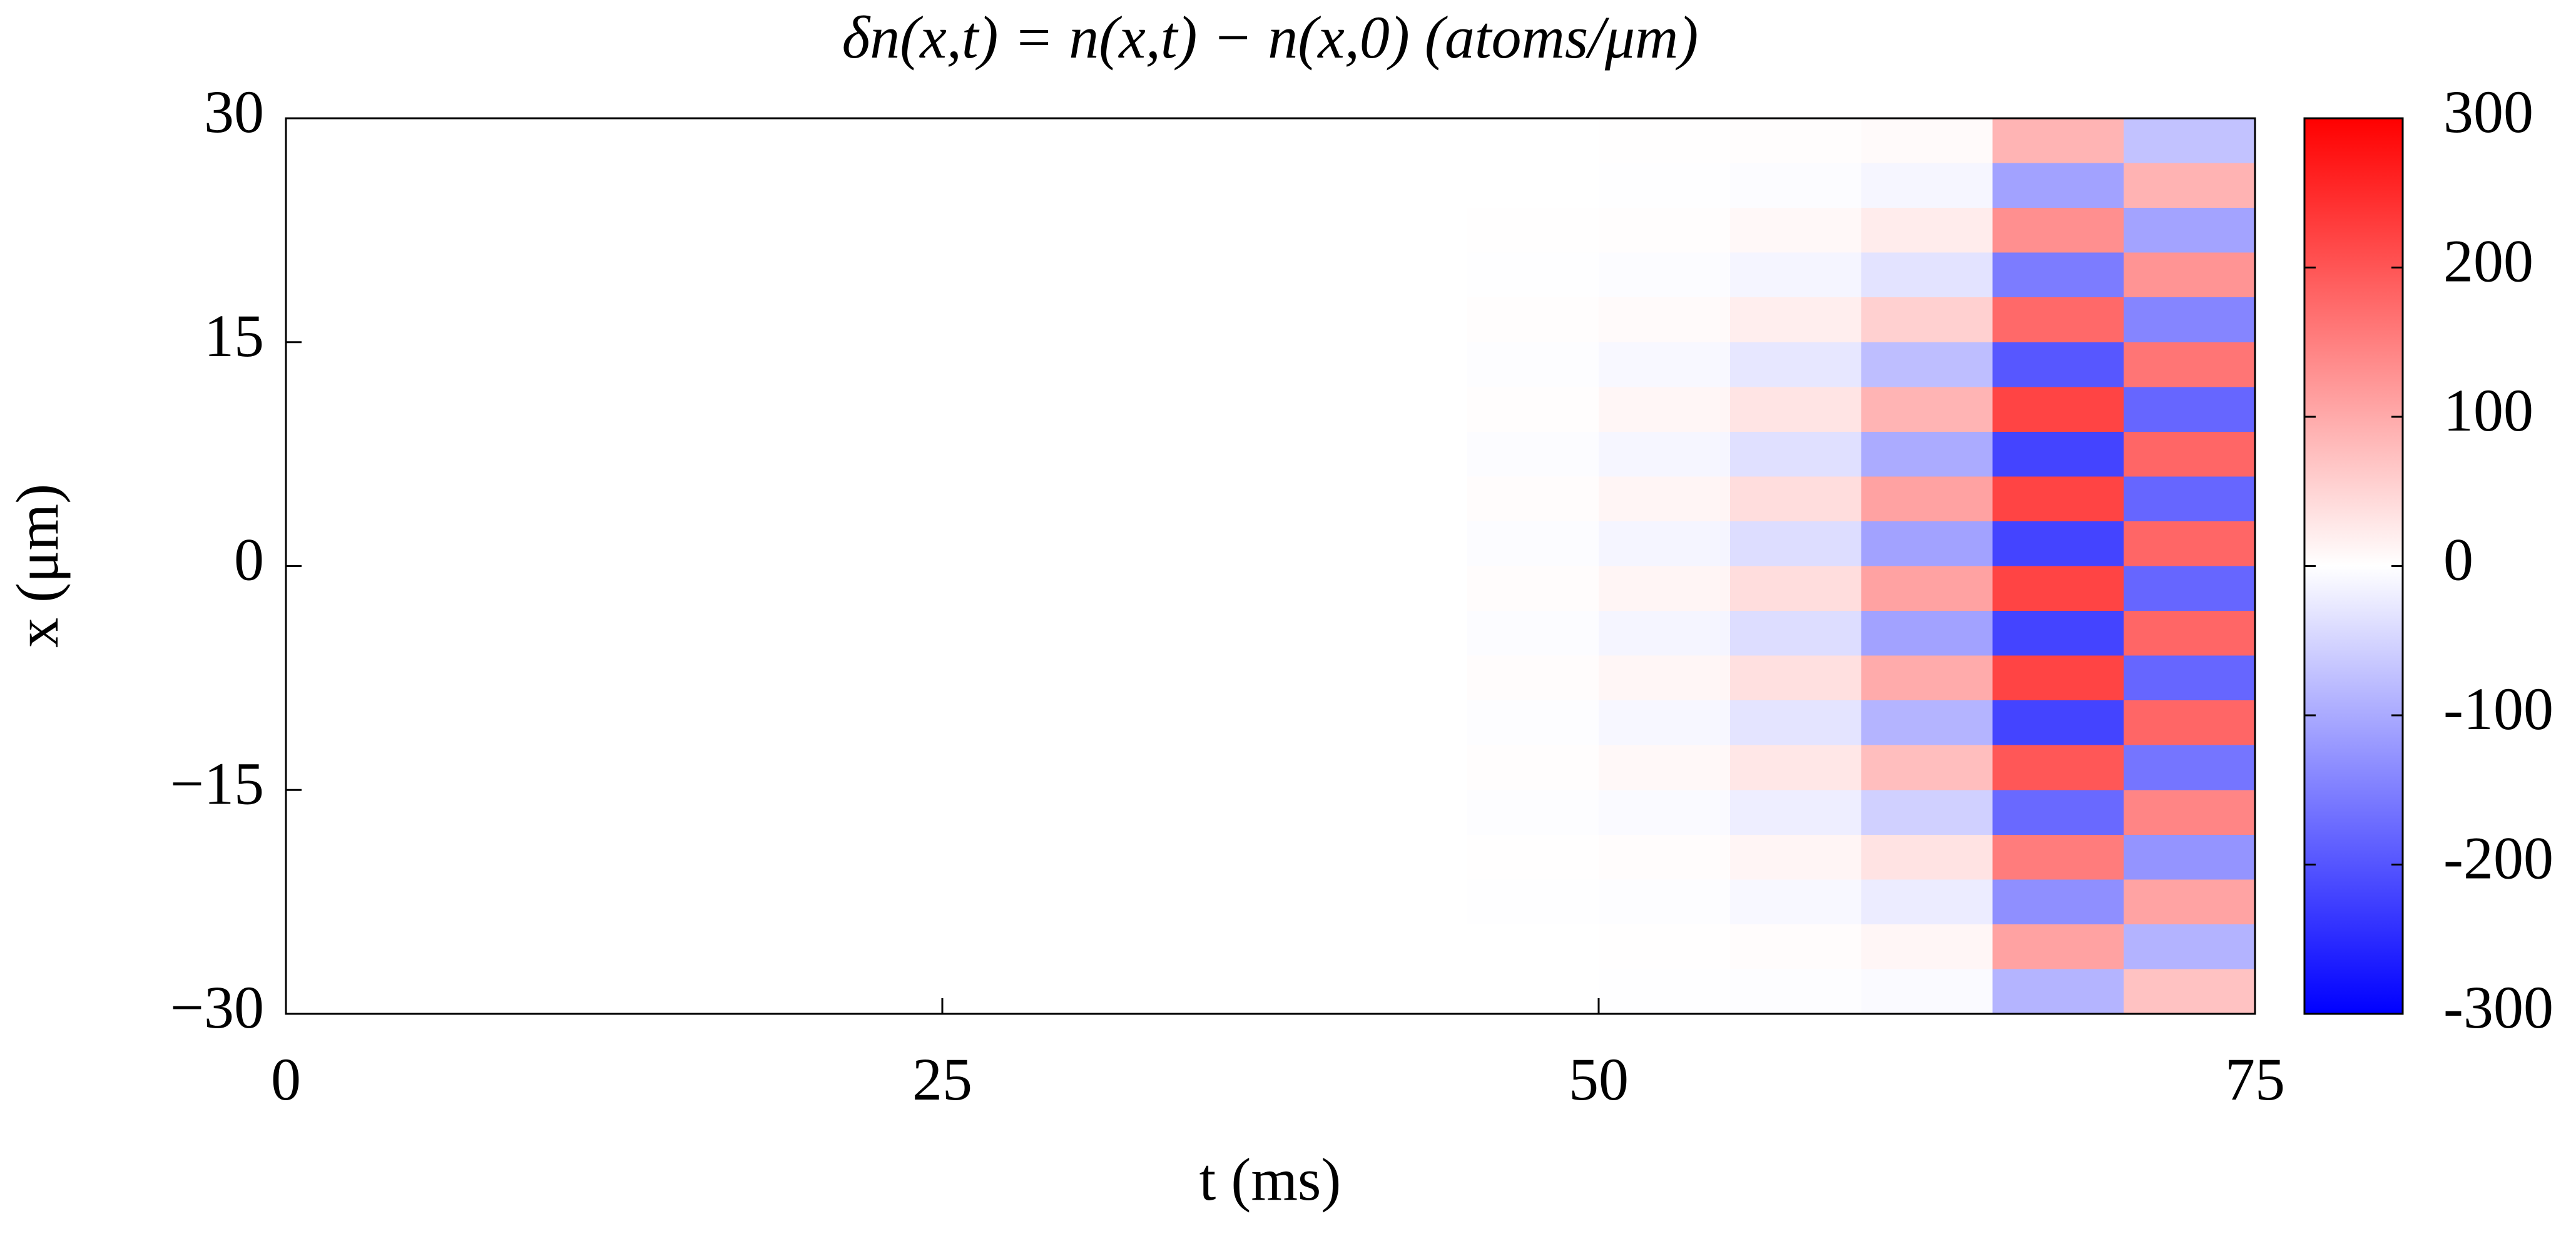 The height and width of the screenshot is (1236, 2576). What do you see at coordinates (234, 335) in the screenshot?
I see `y-tick-label: 15` at bounding box center [234, 335].